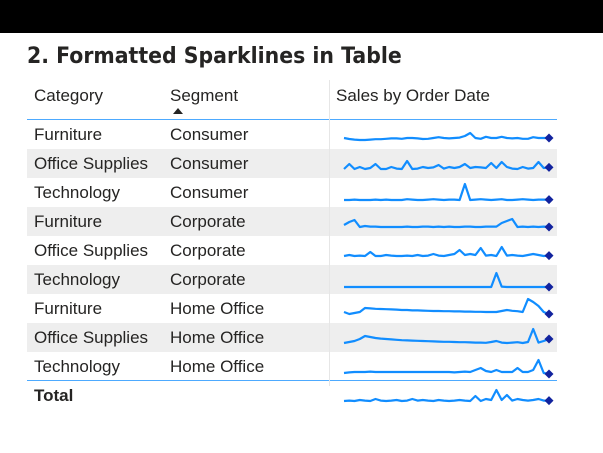 The height and width of the screenshot is (453, 603). Describe the element at coordinates (292, 337) in the screenshot. I see `table-row: Office Supplies Home Office` at that location.